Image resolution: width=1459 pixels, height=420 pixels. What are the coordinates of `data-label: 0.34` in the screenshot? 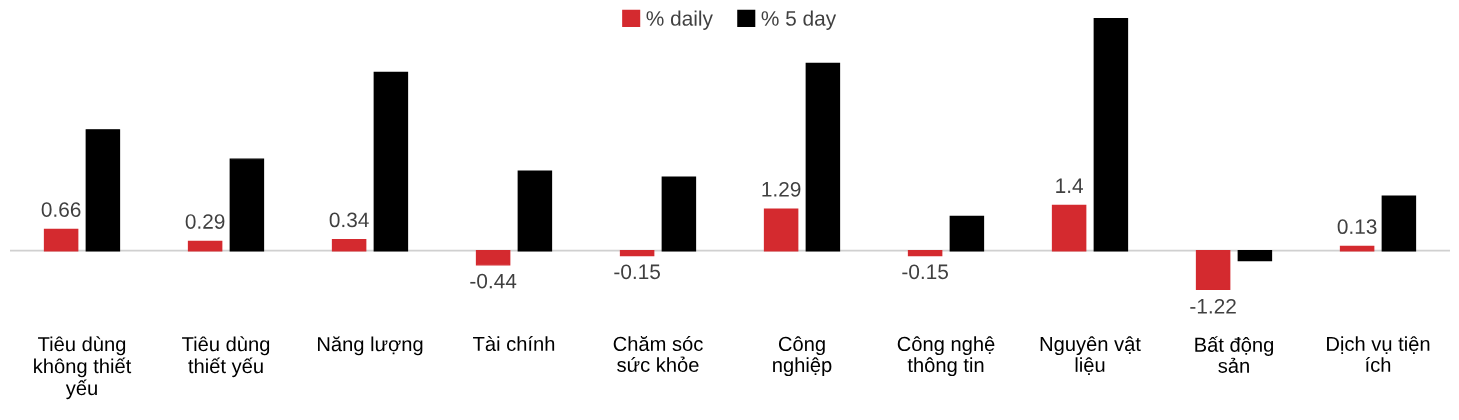 It's located at (349, 220).